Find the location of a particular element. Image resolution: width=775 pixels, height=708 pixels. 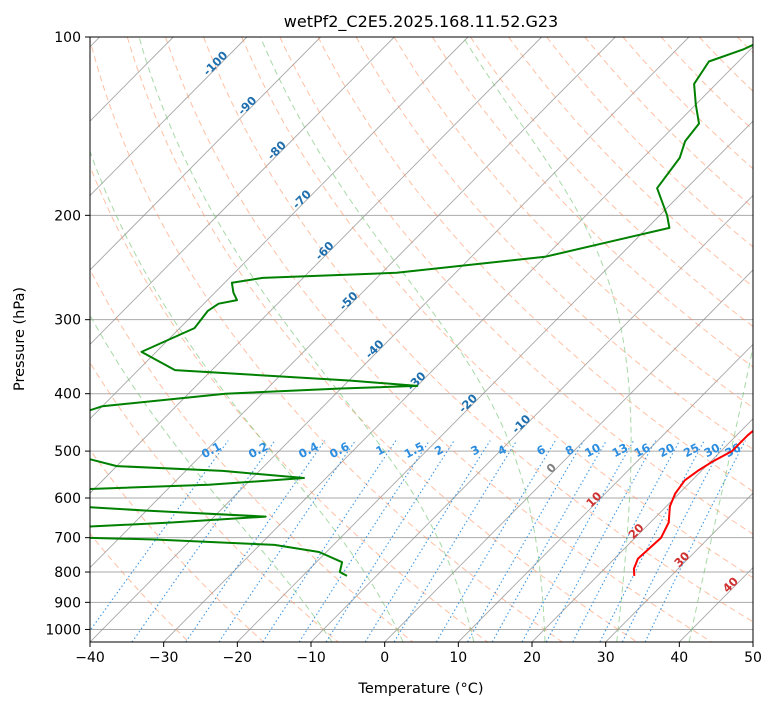

y-tick-label: 100 is located at coordinates (67, 38).